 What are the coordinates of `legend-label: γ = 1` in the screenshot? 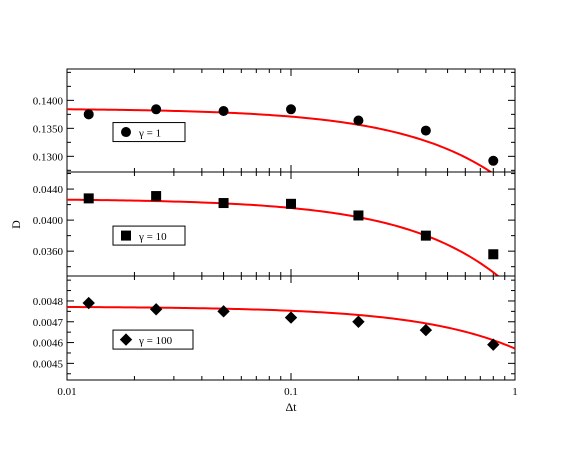 It's located at (149, 134).